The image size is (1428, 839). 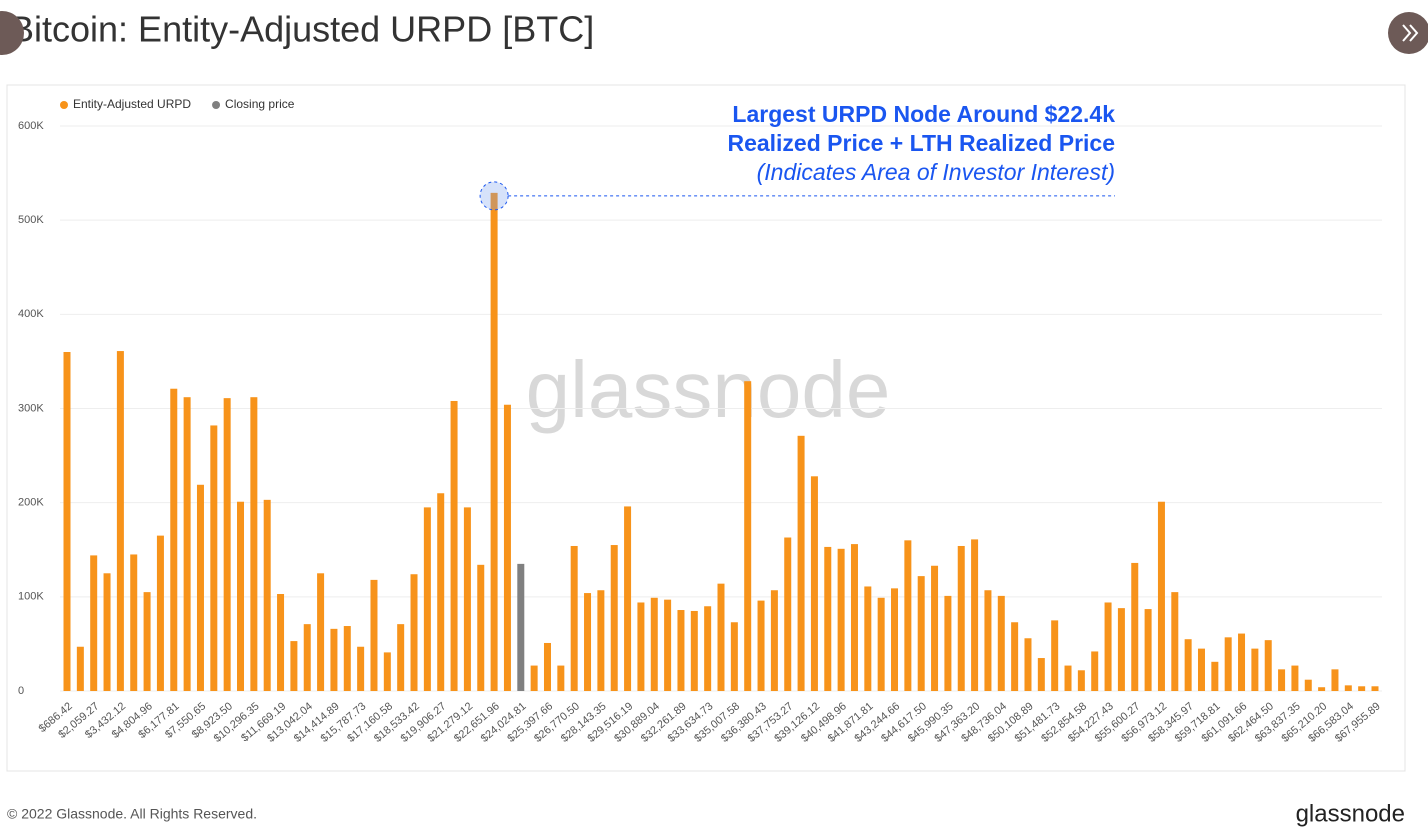 I want to click on legend-label: Entity-Adjusted URPD, so click(x=132, y=104).